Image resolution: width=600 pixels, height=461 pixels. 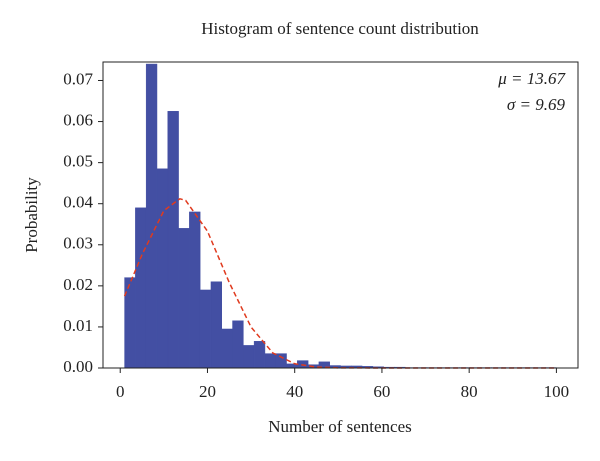 What do you see at coordinates (78, 161) in the screenshot?
I see `y-tick-label: 0.05` at bounding box center [78, 161].